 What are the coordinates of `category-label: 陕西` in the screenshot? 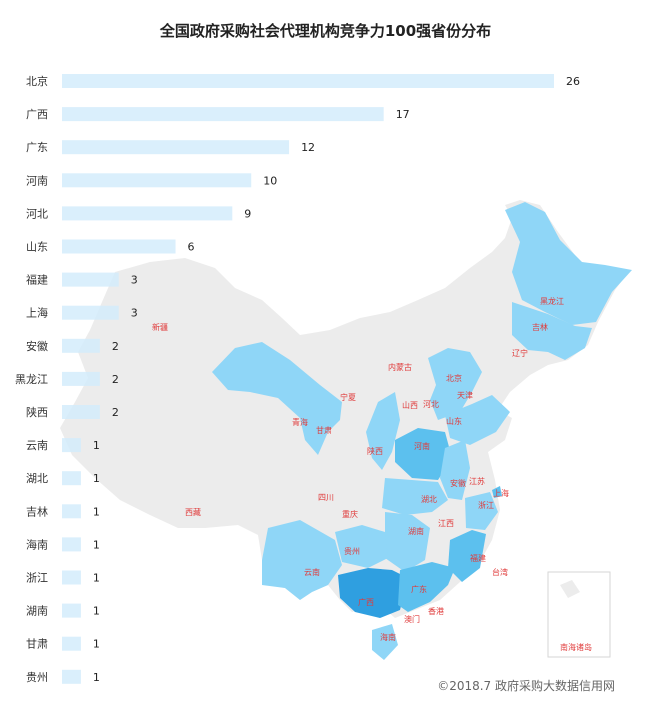 It's located at (37, 412).